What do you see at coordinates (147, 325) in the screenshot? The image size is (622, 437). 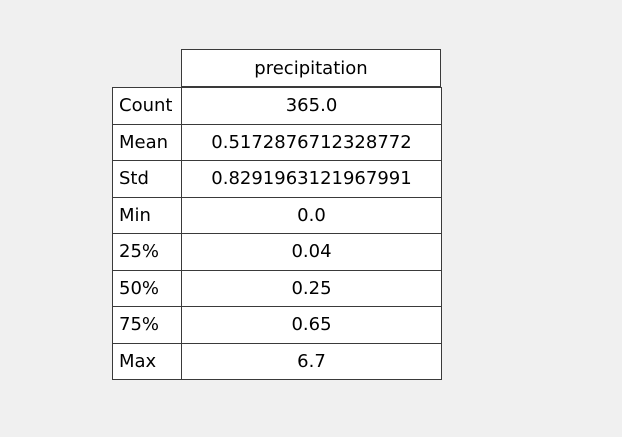 I see `row-label: 75%` at bounding box center [147, 325].